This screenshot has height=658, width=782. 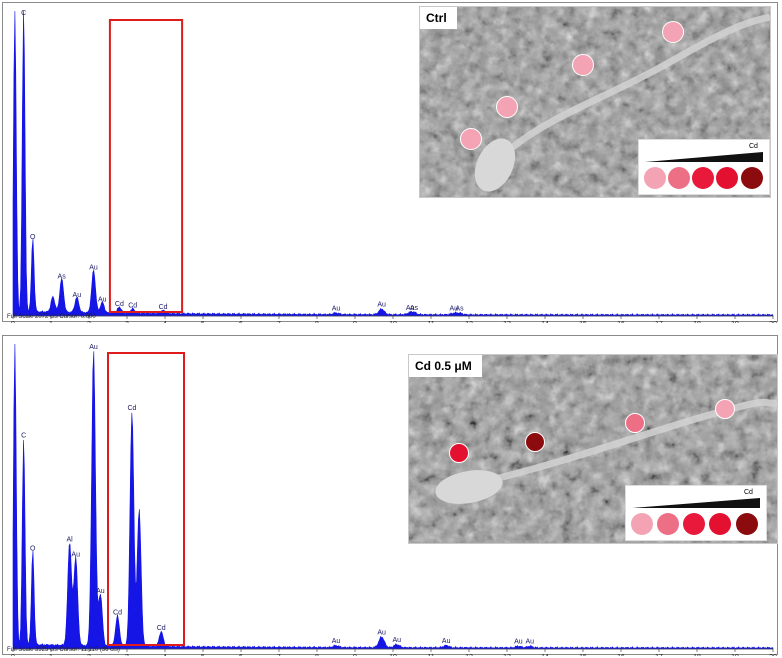 What do you see at coordinates (51, 317) in the screenshot?
I see `spectrum-footer-top: Full Scale 2072 cts Cursor: 0.000` at bounding box center [51, 317].